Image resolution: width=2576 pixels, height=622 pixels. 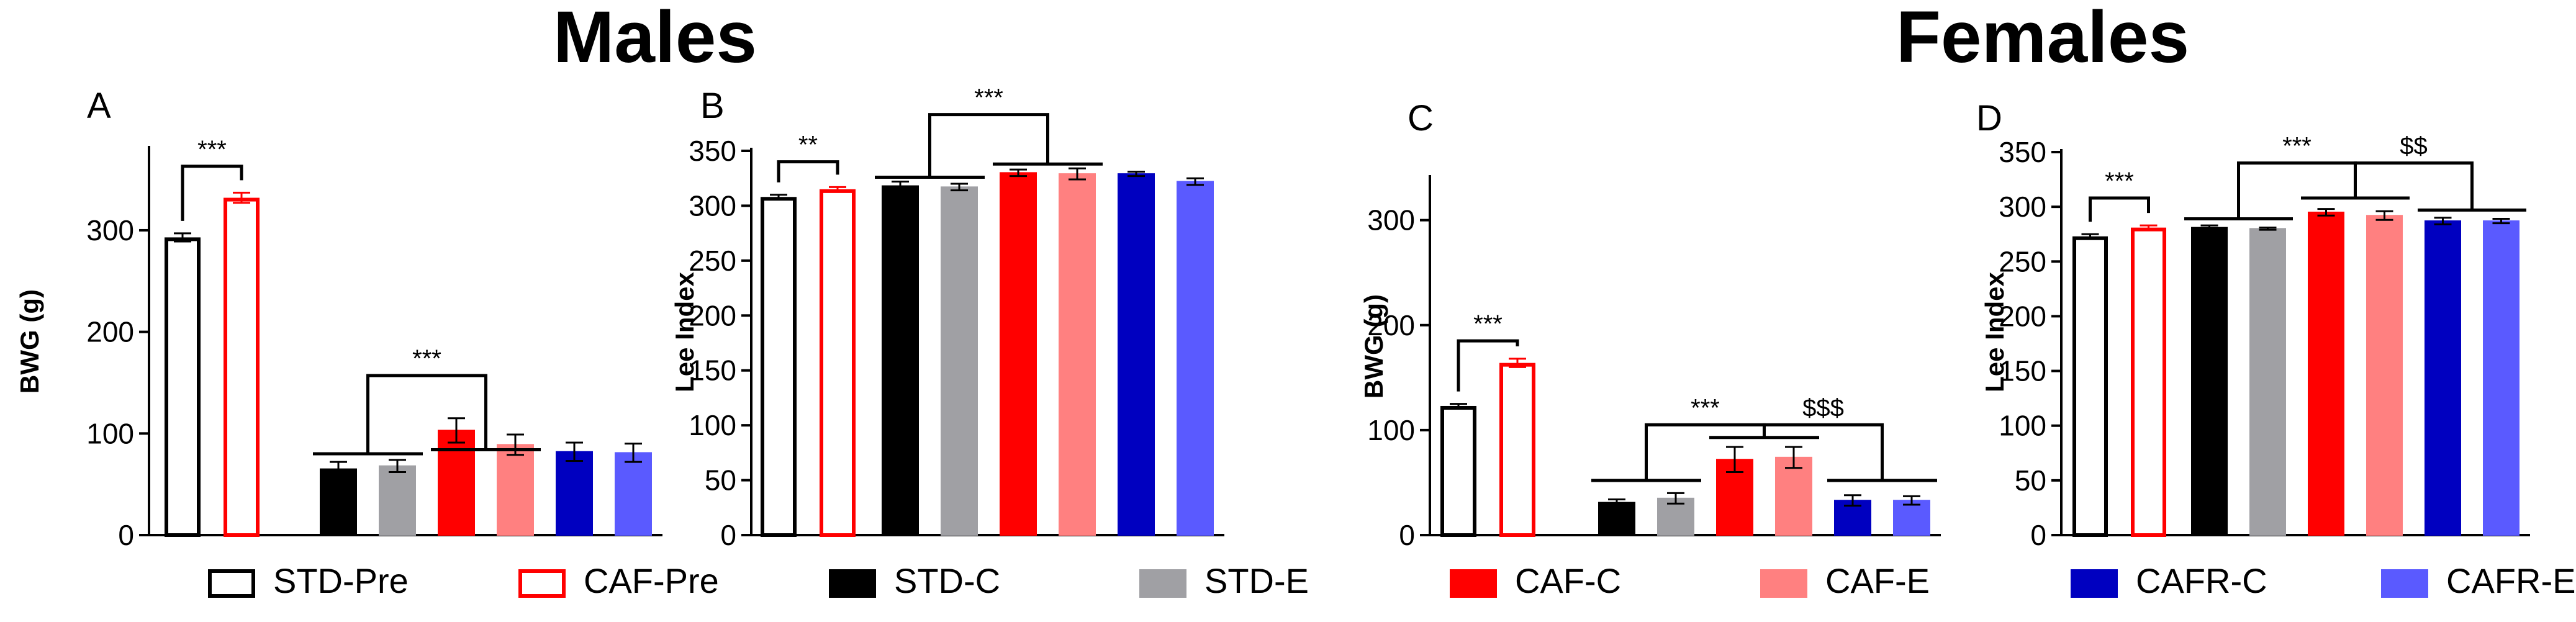 I want to click on legend-label-std-pre: STD-Pre, so click(x=341, y=580).